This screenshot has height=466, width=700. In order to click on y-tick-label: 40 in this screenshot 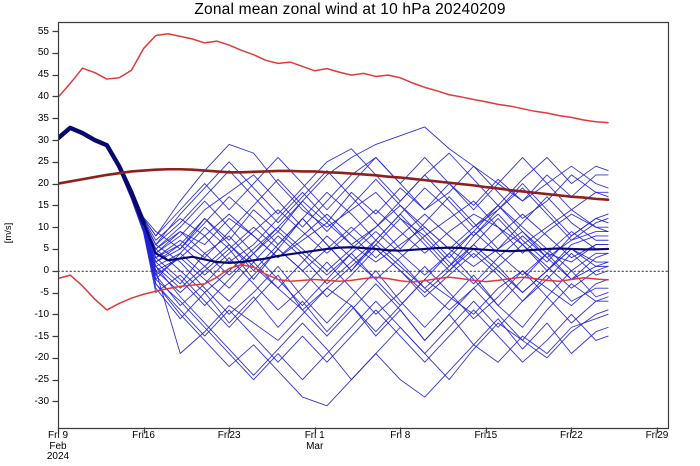, I will do `click(43, 96)`.